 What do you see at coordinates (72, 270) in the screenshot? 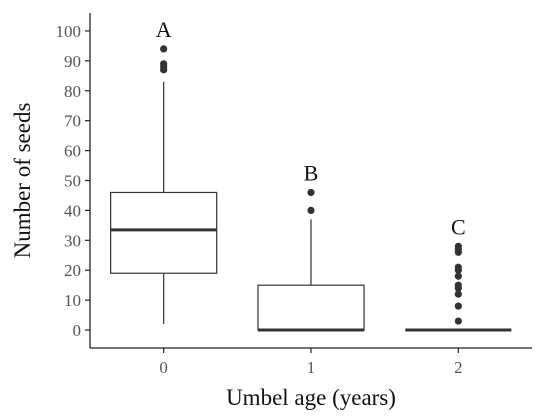
I see `y-tick-label: 20` at bounding box center [72, 270].